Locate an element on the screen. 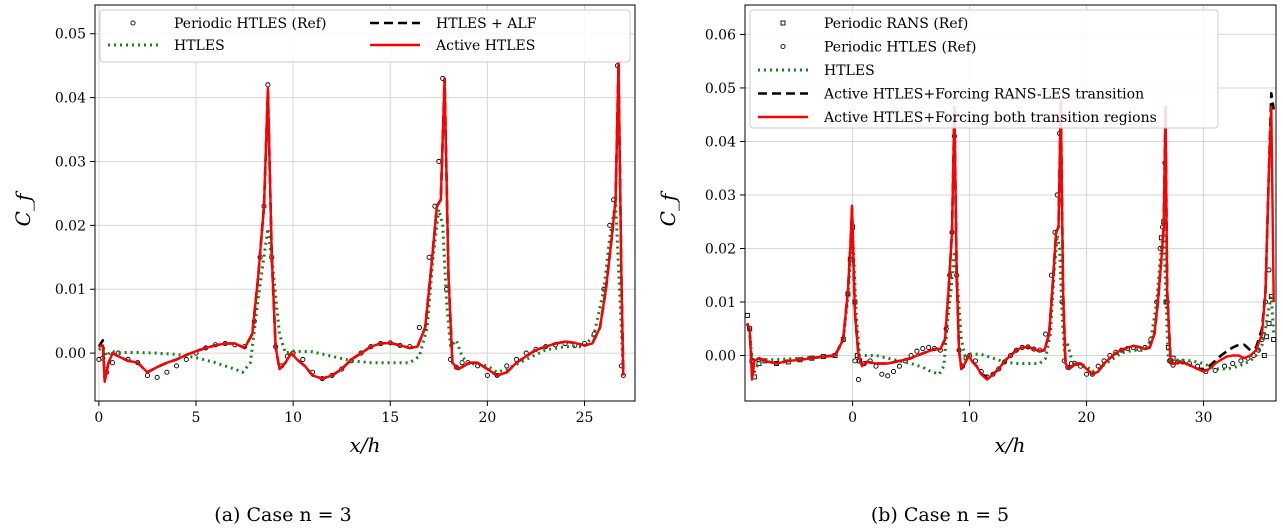 The width and height of the screenshot is (1283, 529). series-line is located at coordinates (361, 287).